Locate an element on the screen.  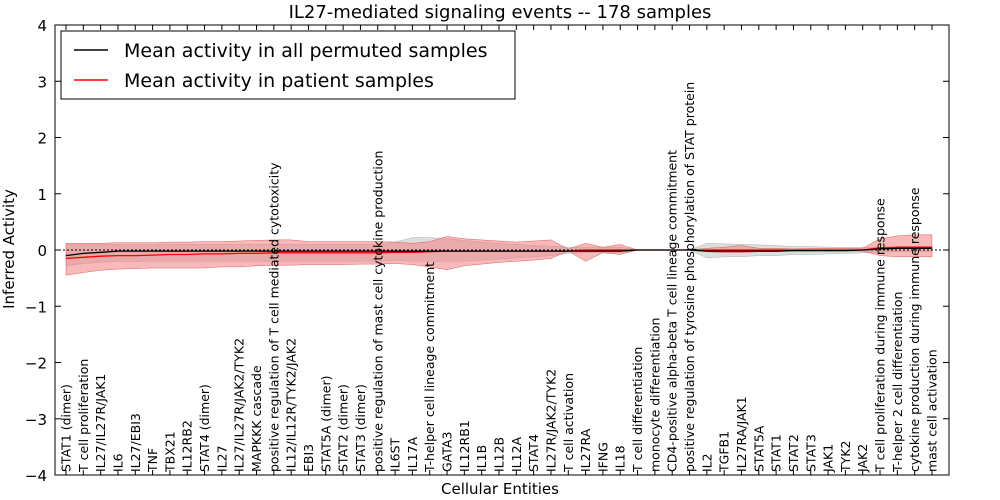
legend-label-permuted: Mean activity in all permuted samples is located at coordinates (305, 51).